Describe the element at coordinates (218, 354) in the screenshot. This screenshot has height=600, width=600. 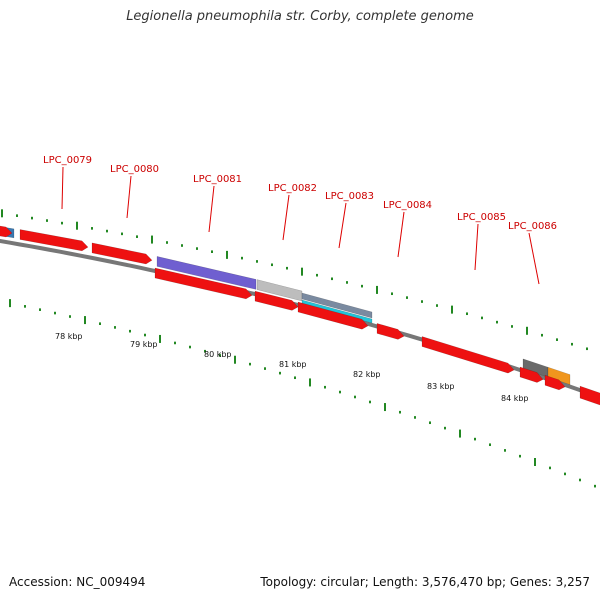
I see `kbp-label: 80 kbp` at that location.